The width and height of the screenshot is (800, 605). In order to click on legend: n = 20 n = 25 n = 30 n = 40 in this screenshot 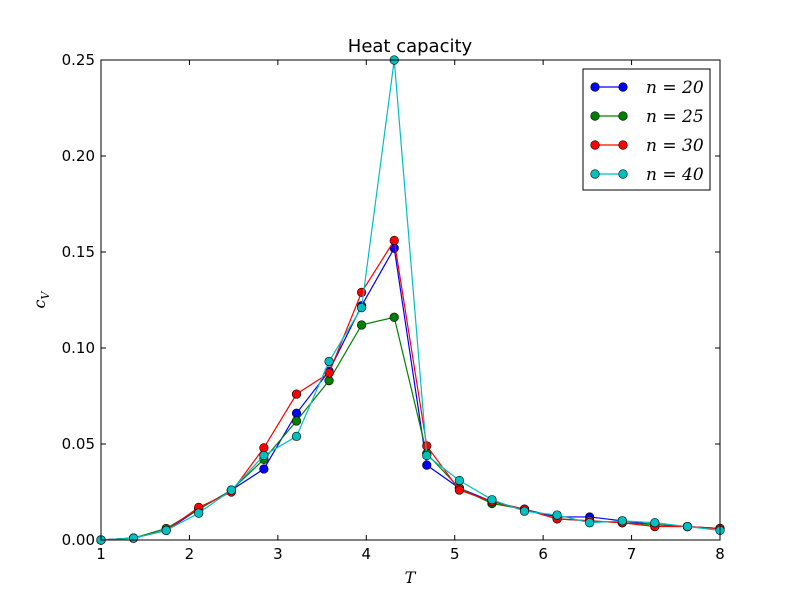, I will do `click(646, 129)`.